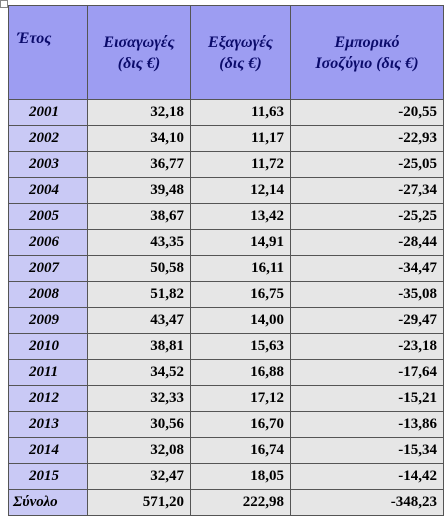 The height and width of the screenshot is (516, 448). I want to click on value-cell: 43,47, so click(139, 320).